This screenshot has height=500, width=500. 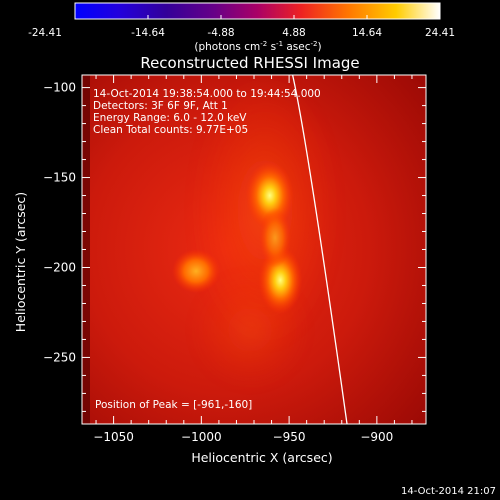 I want to click on solar-limb-curve, so click(x=319, y=249).